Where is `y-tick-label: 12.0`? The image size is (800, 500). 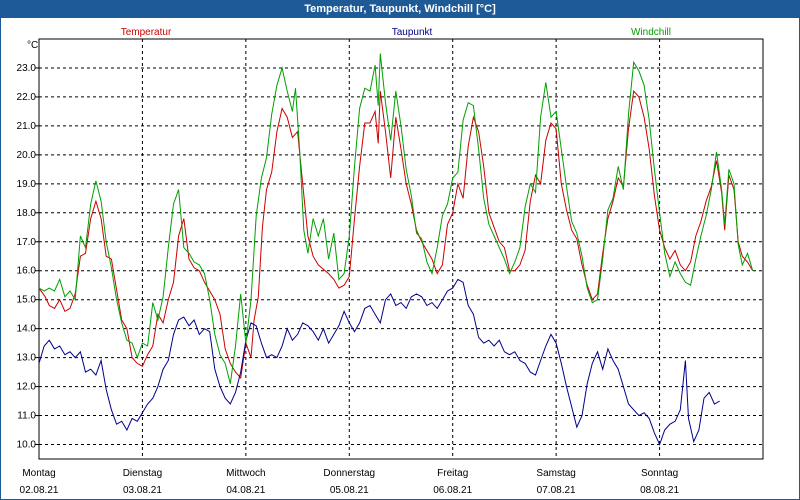
y-tick-label: 12.0 is located at coordinates (27, 387).